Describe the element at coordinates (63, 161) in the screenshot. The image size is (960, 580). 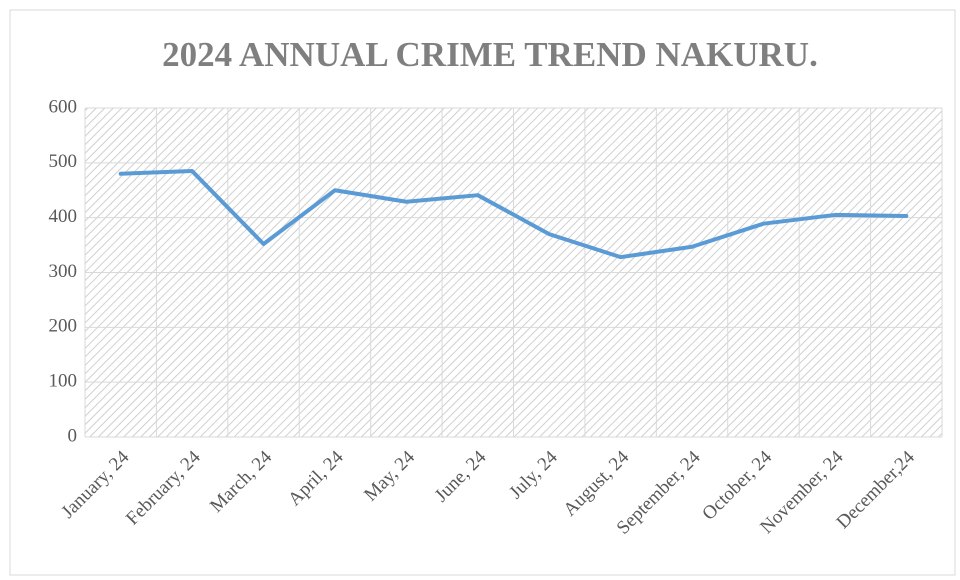
I see `y-tick-label: 500` at that location.